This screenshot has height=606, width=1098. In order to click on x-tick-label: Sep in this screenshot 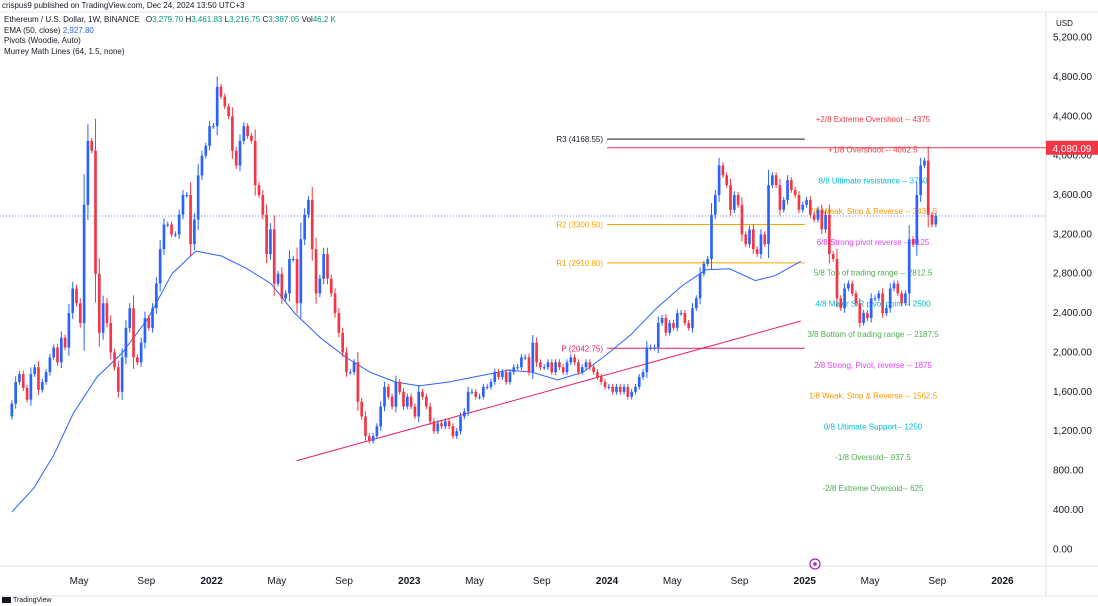, I will do `click(344, 581)`.